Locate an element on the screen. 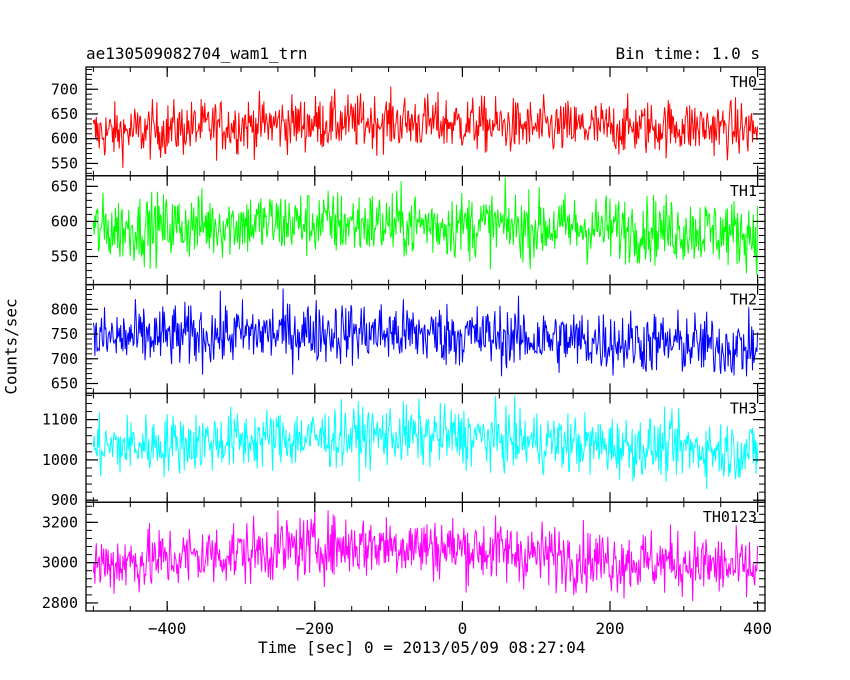 The image size is (850, 680). y-tick-label: 2800 is located at coordinates (60, 603).